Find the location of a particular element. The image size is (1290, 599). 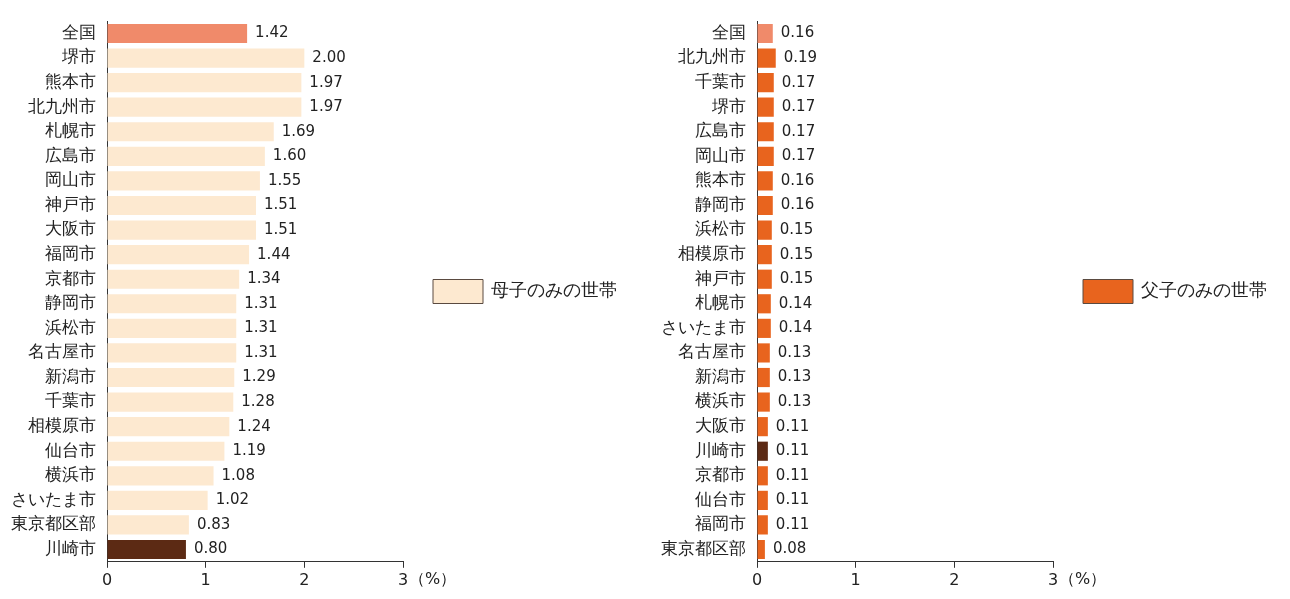

legend-label: 母子のみの世帯 is located at coordinates (554, 290).